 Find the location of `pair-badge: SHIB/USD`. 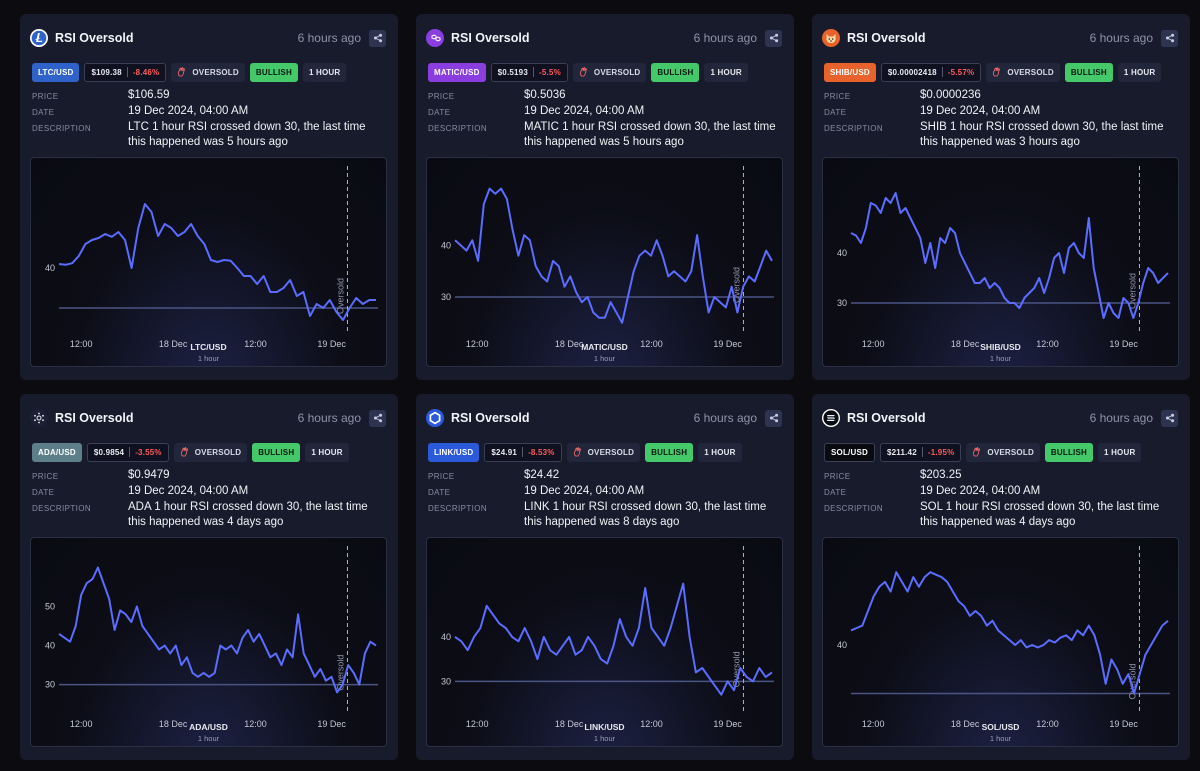

pair-badge: SHIB/USD is located at coordinates (850, 72).